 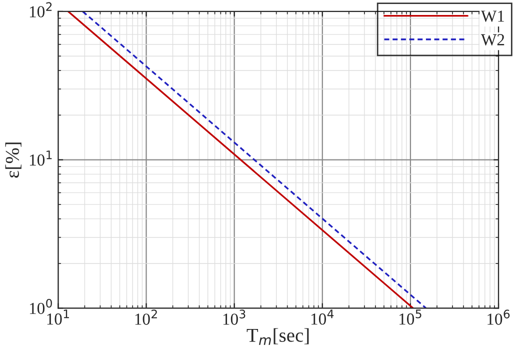 What do you see at coordinates (277, 336) in the screenshot?
I see `x-axis-title: T$_{m}$[sec]` at bounding box center [277, 336].